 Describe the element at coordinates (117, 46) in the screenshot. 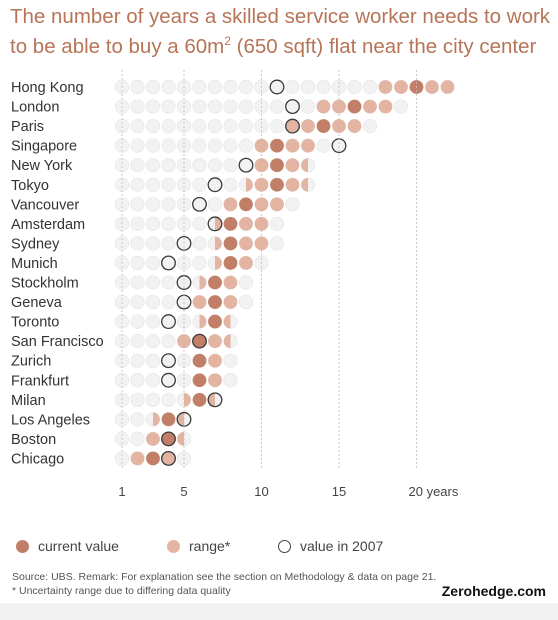

I see `title-line-2-start: to be able to buy a 60m` at that location.